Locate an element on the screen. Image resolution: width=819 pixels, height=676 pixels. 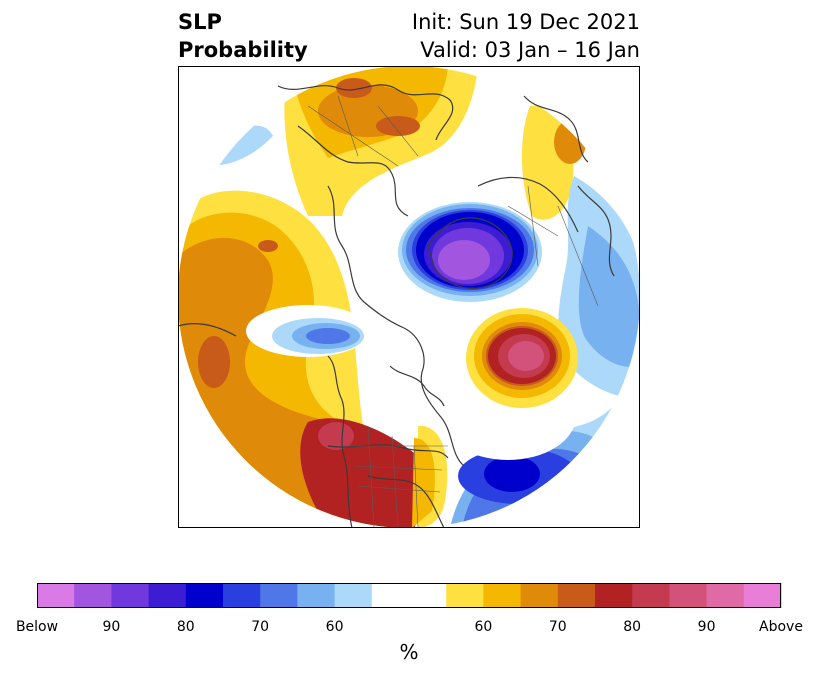
pacific-above-75-b is located at coordinates (268, 246).